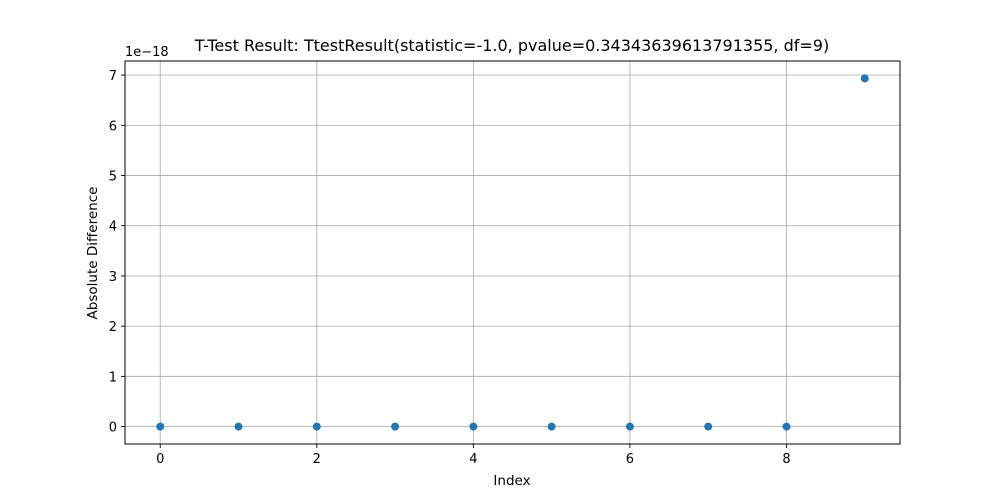 The width and height of the screenshot is (1000, 500). I want to click on x-axis-label: Index, so click(511, 481).